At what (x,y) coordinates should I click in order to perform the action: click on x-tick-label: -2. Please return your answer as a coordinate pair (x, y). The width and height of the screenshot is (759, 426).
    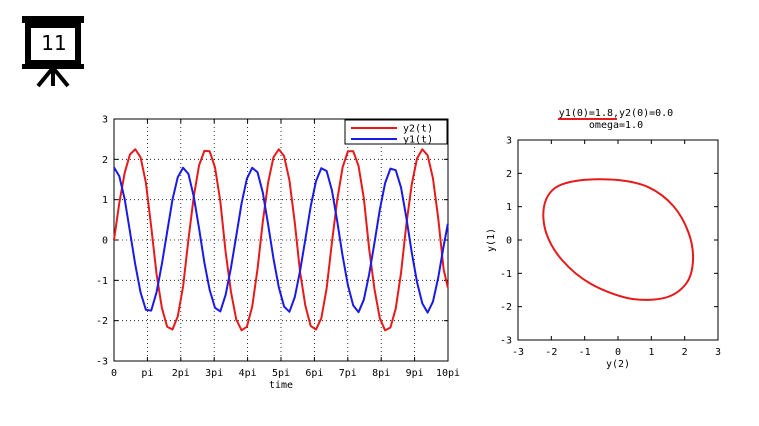
    Looking at the image, I should click on (551, 352).